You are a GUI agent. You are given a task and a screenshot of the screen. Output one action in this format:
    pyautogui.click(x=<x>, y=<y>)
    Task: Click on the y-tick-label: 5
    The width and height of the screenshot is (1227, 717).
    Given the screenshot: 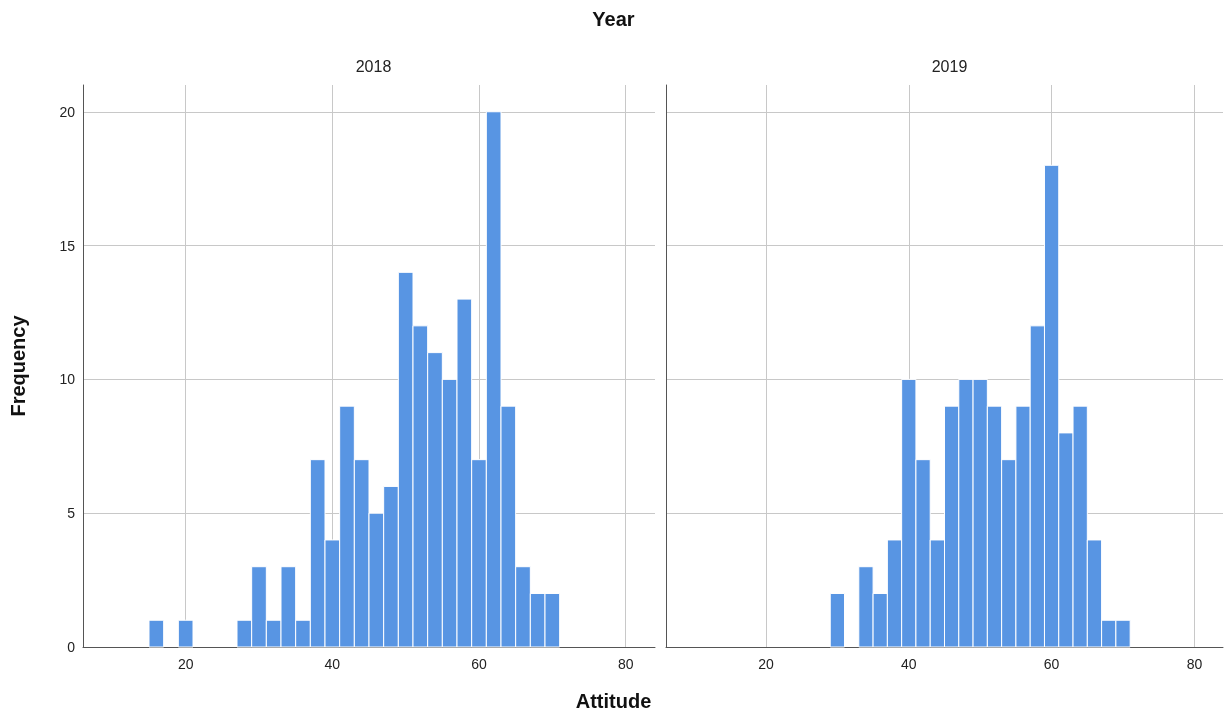 What is the action you would take?
    pyautogui.click(x=71, y=513)
    